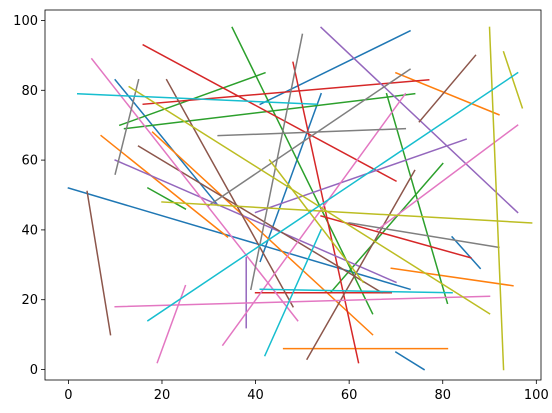  What do you see at coordinates (255, 395) in the screenshot?
I see `x-tick-label: 40` at bounding box center [255, 395].